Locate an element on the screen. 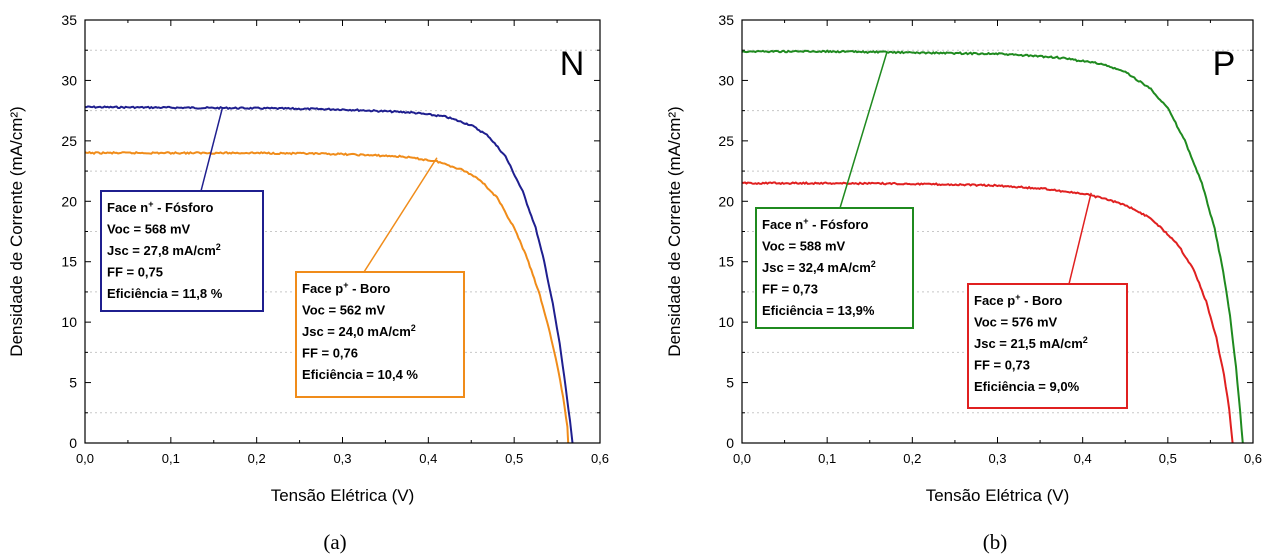  annotation-line: Jsc = 27,8 mA/cm2 is located at coordinates (164, 250).